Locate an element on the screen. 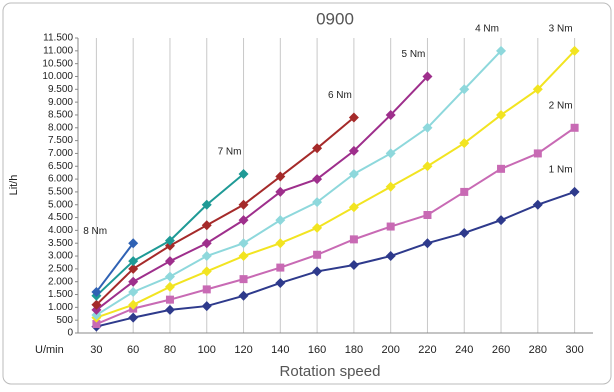  y-tick-label: 1.500 is located at coordinates (60, 294).